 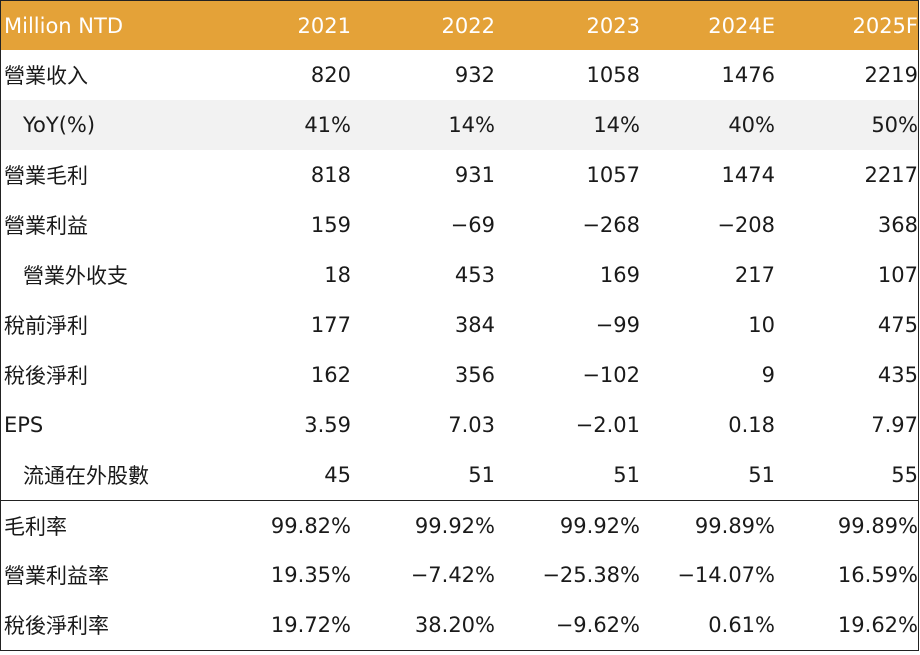 I want to click on header-year: 2022, so click(x=468, y=25).